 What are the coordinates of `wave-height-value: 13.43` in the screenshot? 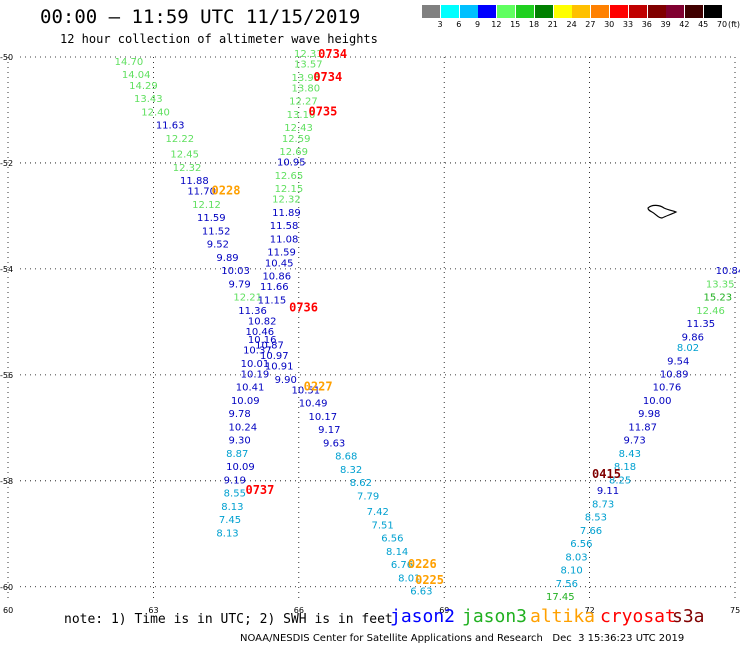 It's located at (148, 99).